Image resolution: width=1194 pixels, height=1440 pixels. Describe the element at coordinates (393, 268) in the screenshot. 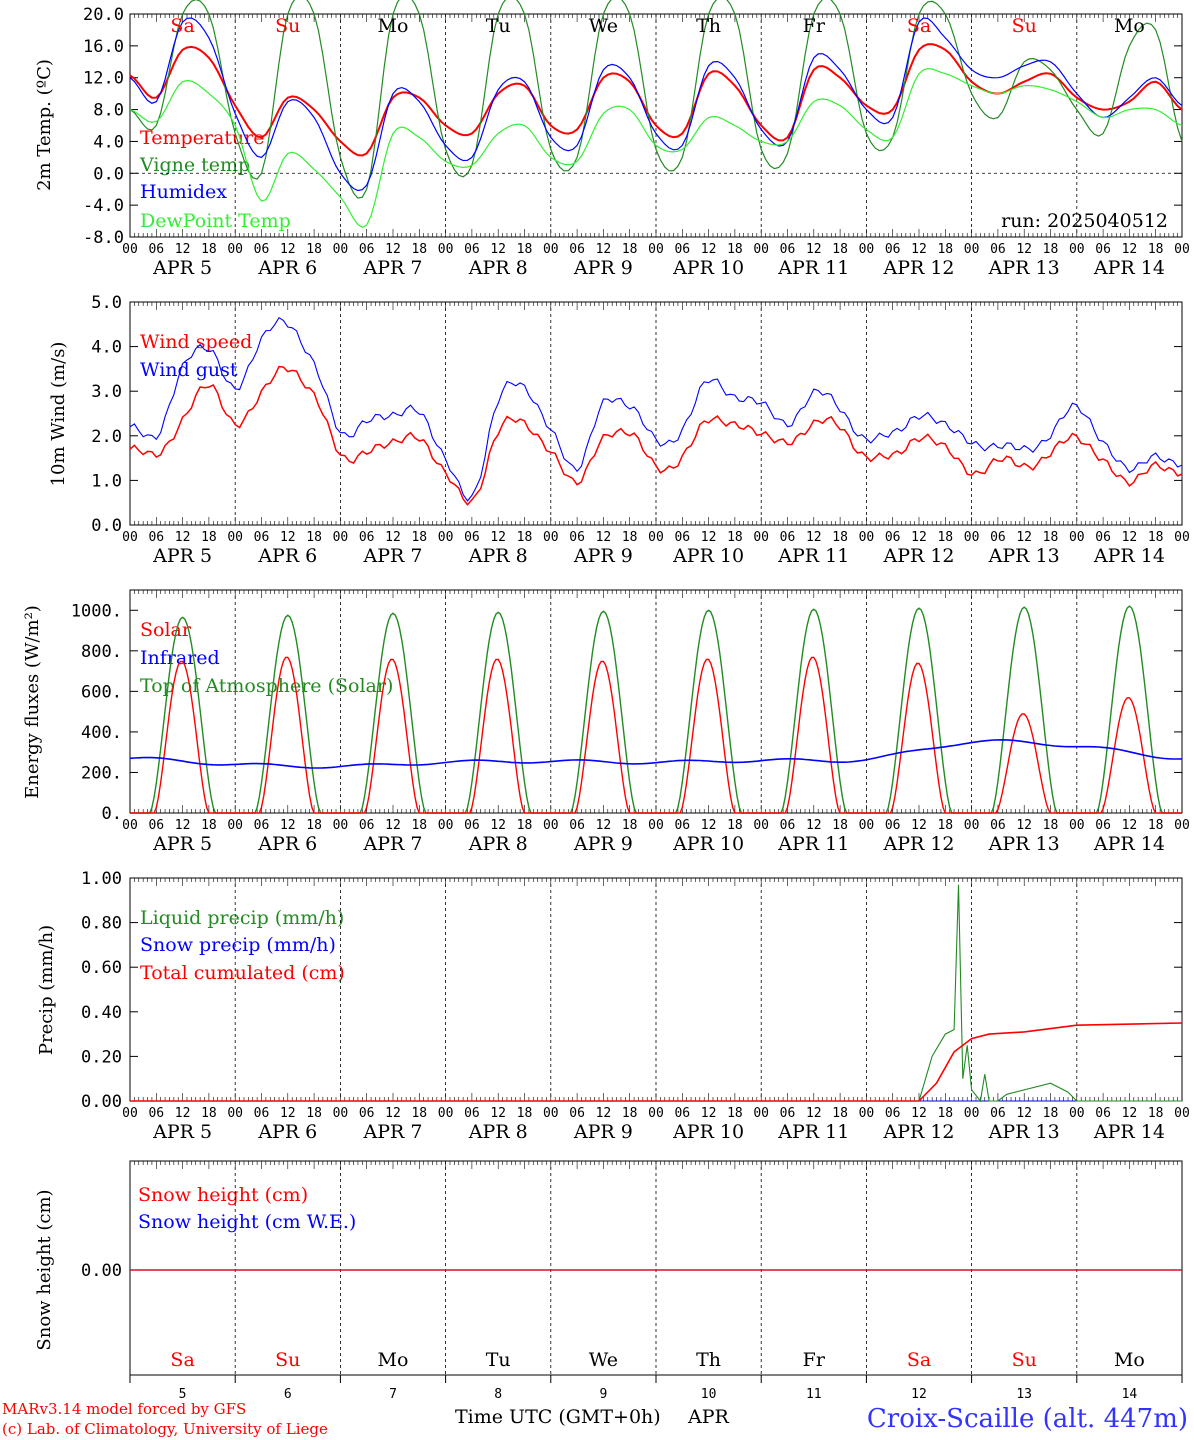

I see `date-label: APR 7` at that location.